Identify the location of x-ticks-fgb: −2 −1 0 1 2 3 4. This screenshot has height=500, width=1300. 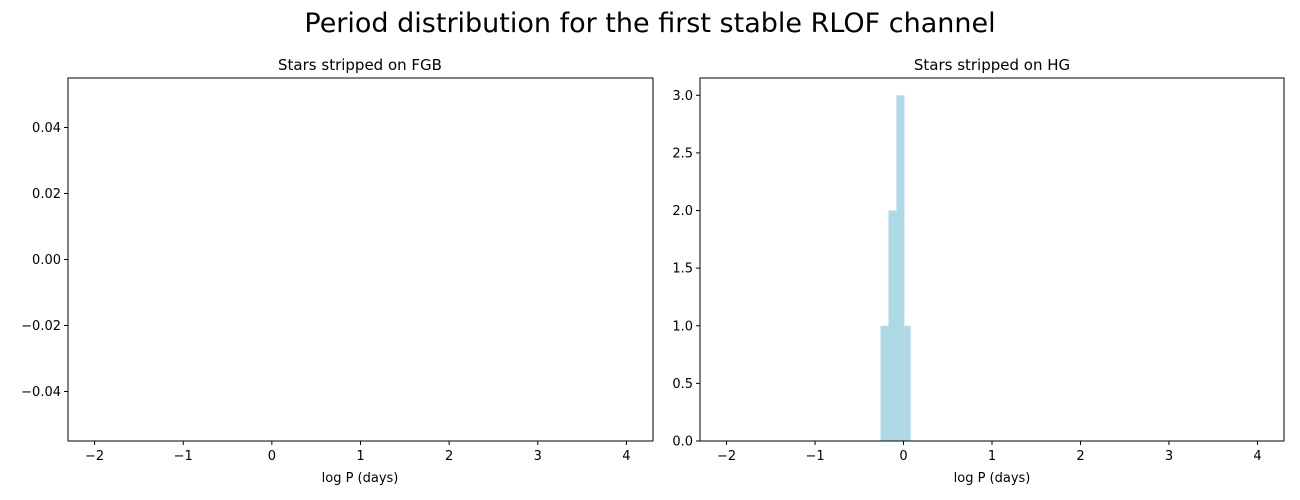
(358, 452).